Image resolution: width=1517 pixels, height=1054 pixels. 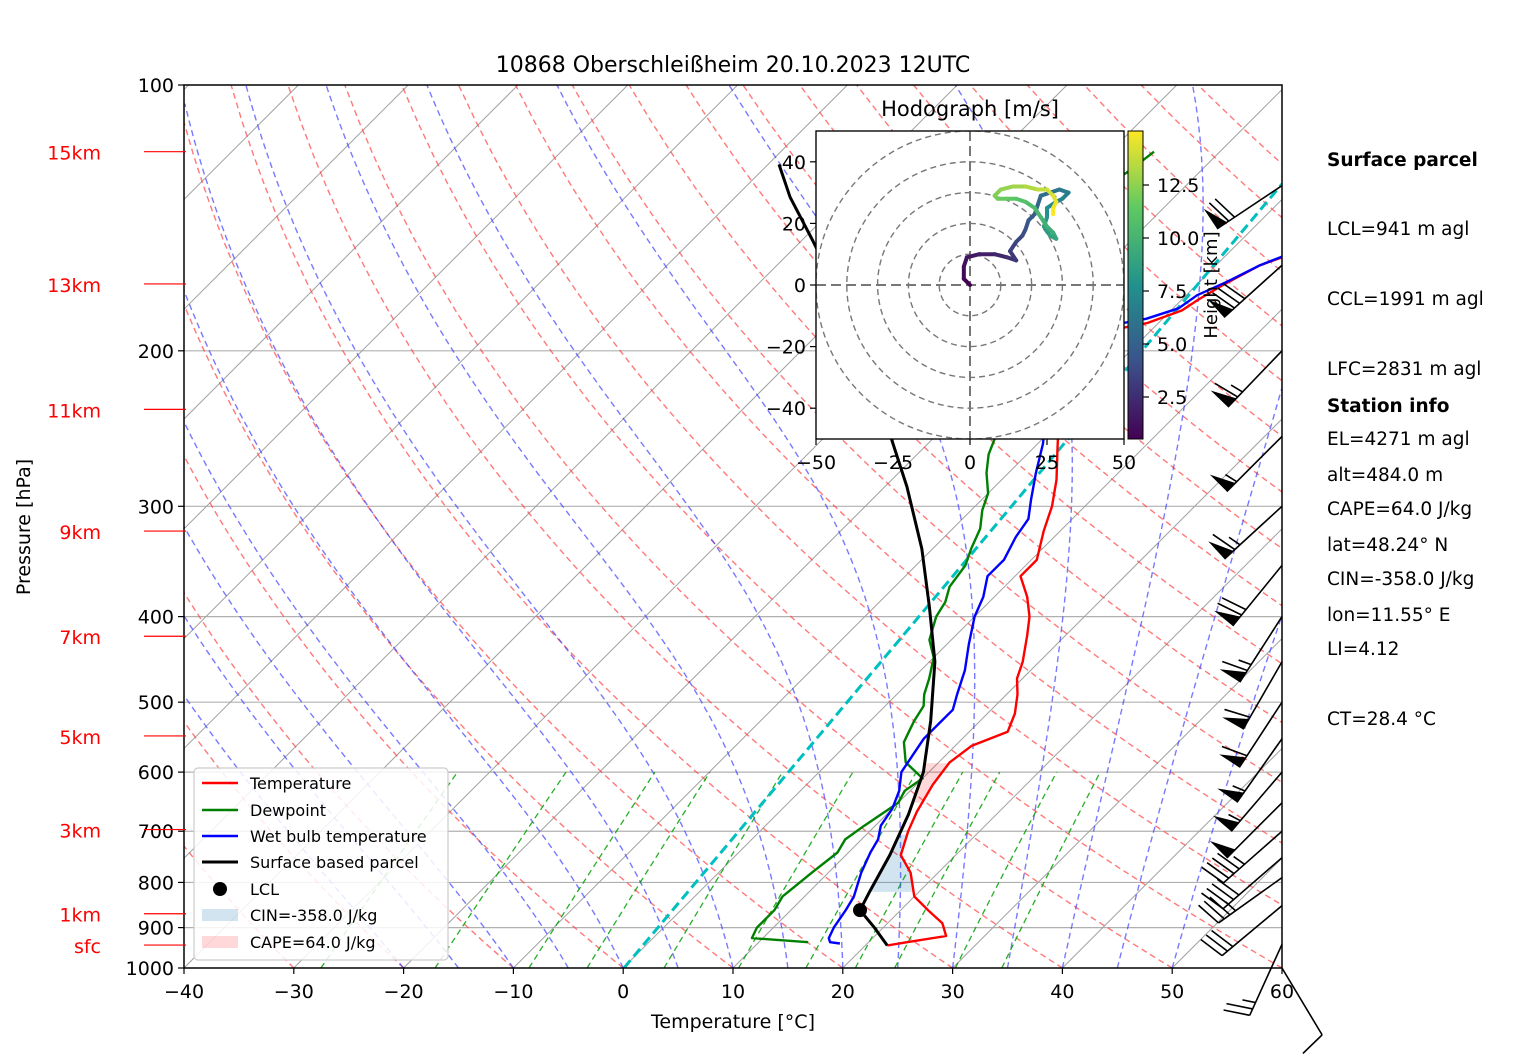 What do you see at coordinates (1135, 285) in the screenshot?
I see `hodograph-colorbar` at bounding box center [1135, 285].